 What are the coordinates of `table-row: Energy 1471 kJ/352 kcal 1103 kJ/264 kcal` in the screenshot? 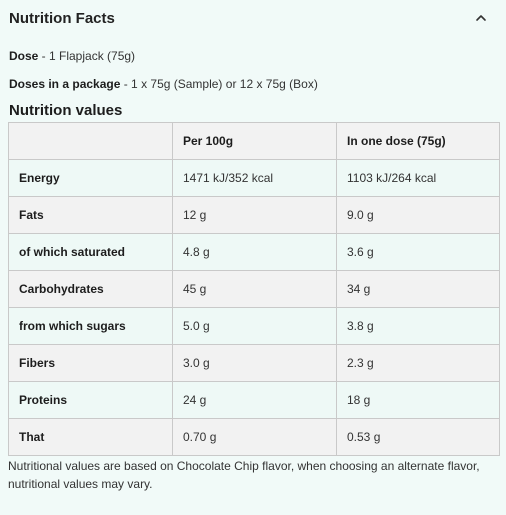 It's located at (254, 178).